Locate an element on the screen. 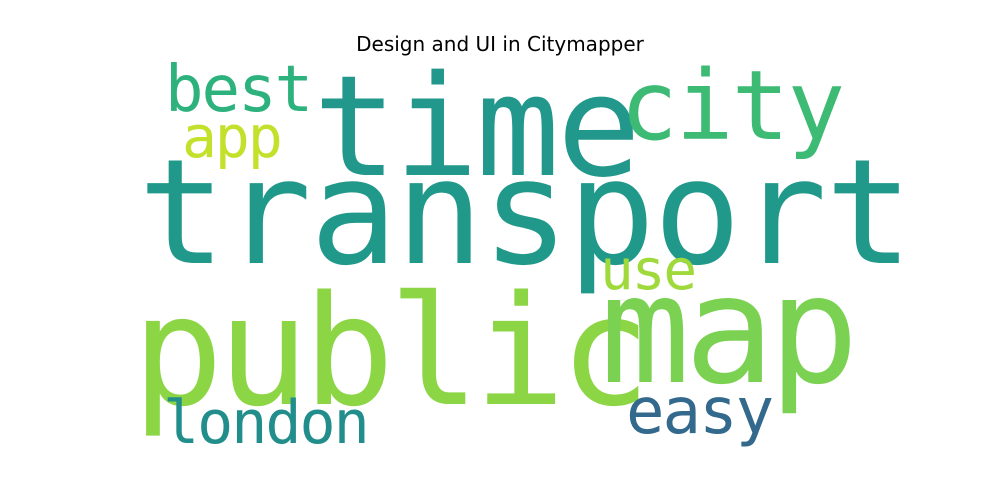 This screenshot has width=1000, height=500. chart-title: Design and UI in Citymapper is located at coordinates (500, 44).